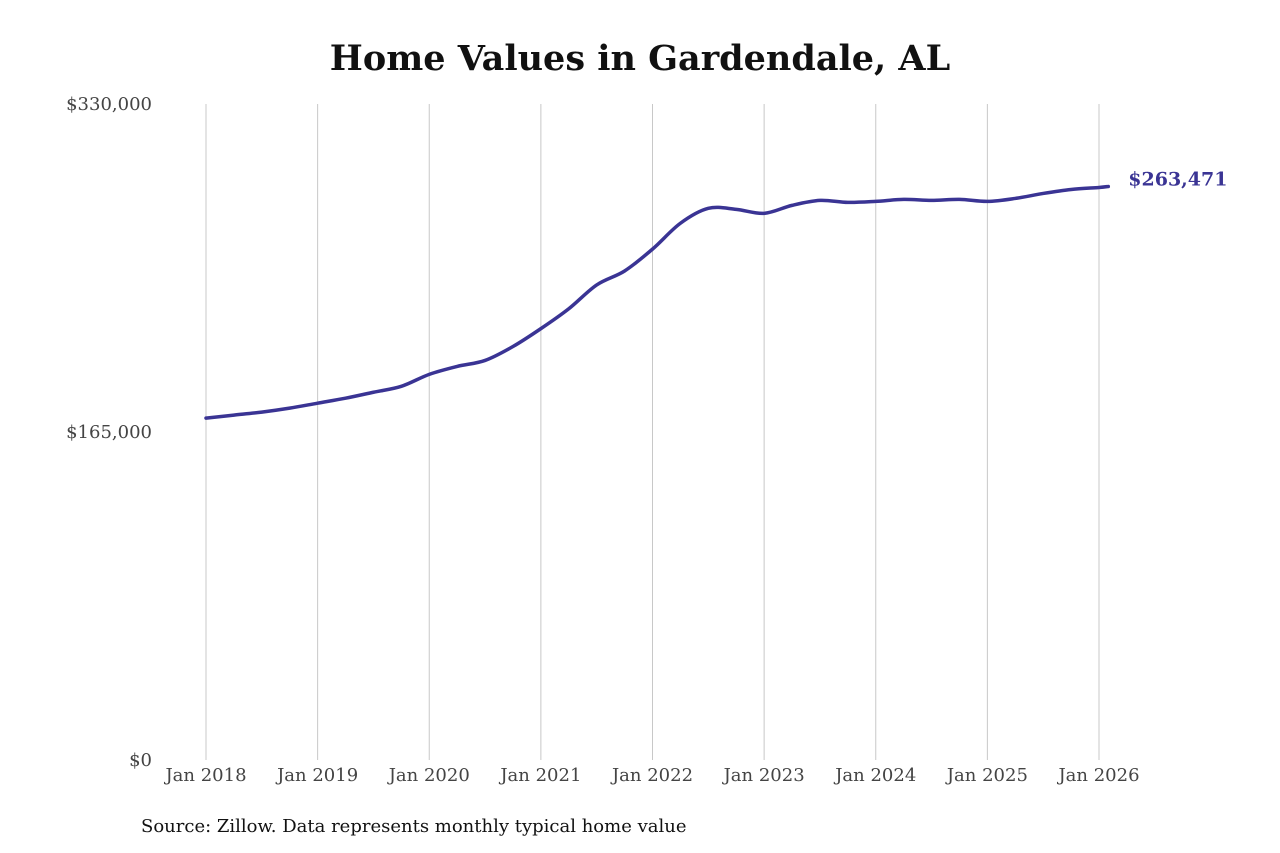  What do you see at coordinates (109, 432) in the screenshot?
I see `y-tick-label: $165,000` at bounding box center [109, 432].